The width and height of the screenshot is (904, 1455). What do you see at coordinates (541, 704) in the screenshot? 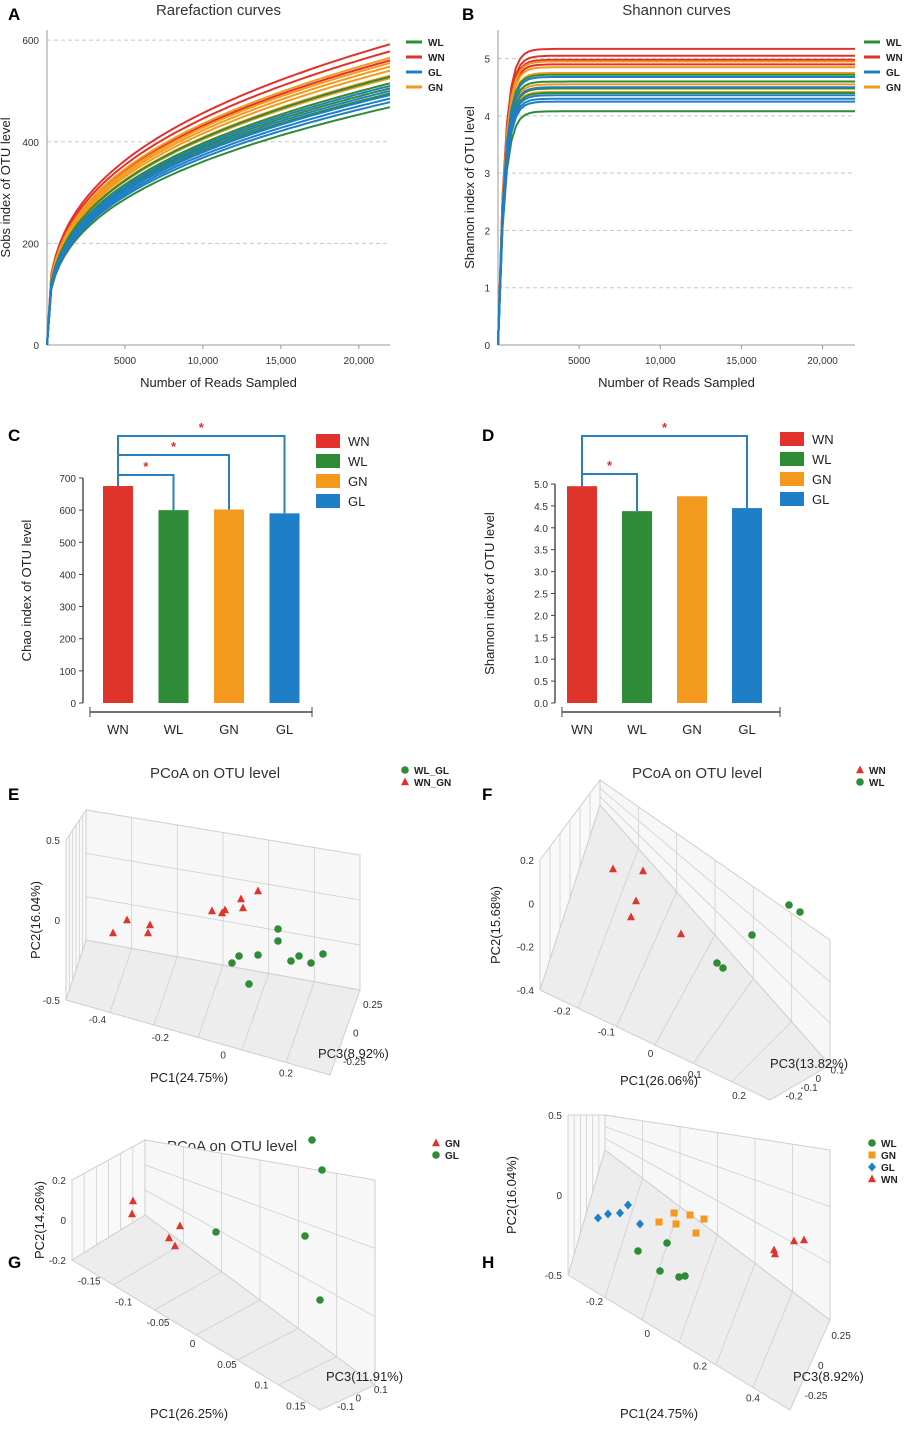
I see `y-tick-label: 0.0` at bounding box center [541, 704].